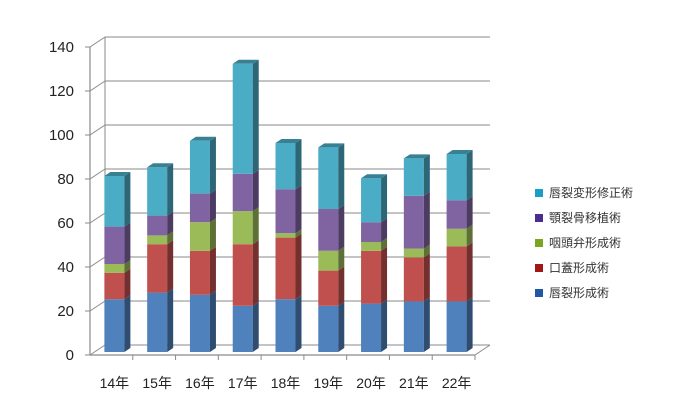 The height and width of the screenshot is (420, 680). I want to click on svg-text: 140, so click(61, 47).